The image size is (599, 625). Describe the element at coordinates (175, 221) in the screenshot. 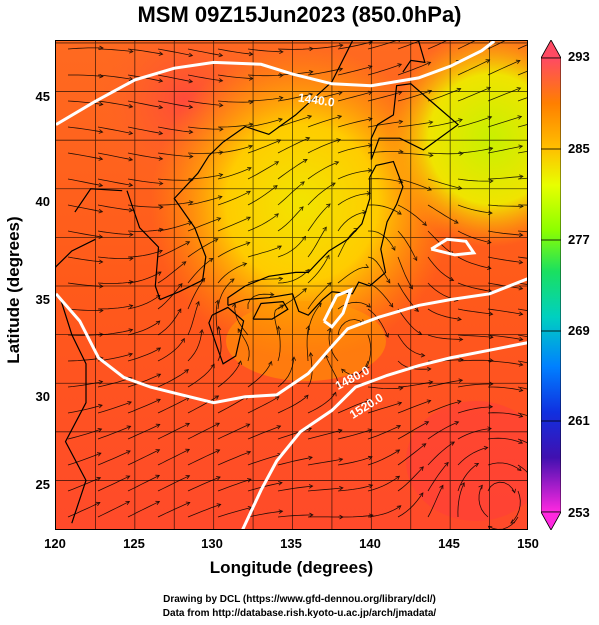

I see `coastline-korea` at that location.